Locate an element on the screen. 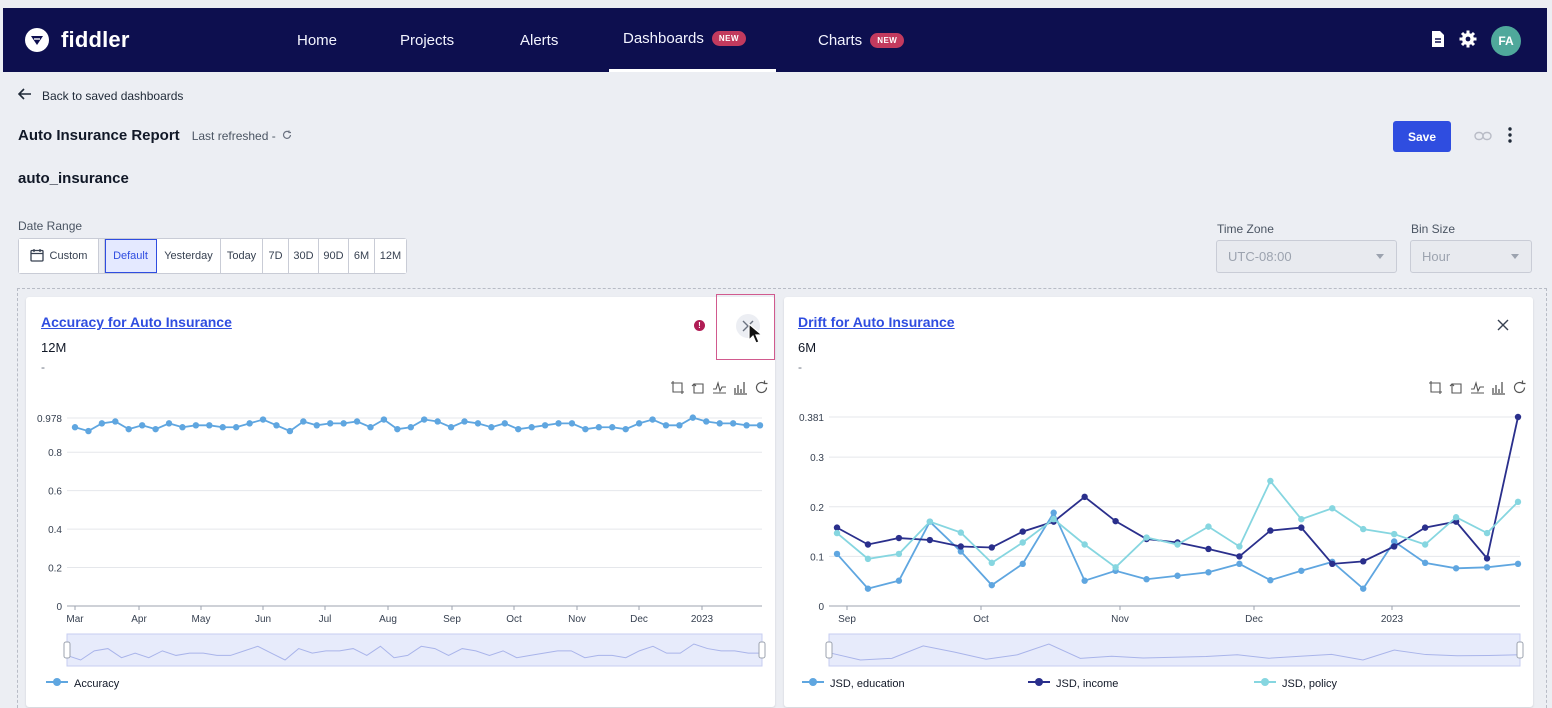  time-zone-label: Time Zone is located at coordinates (1245, 229).